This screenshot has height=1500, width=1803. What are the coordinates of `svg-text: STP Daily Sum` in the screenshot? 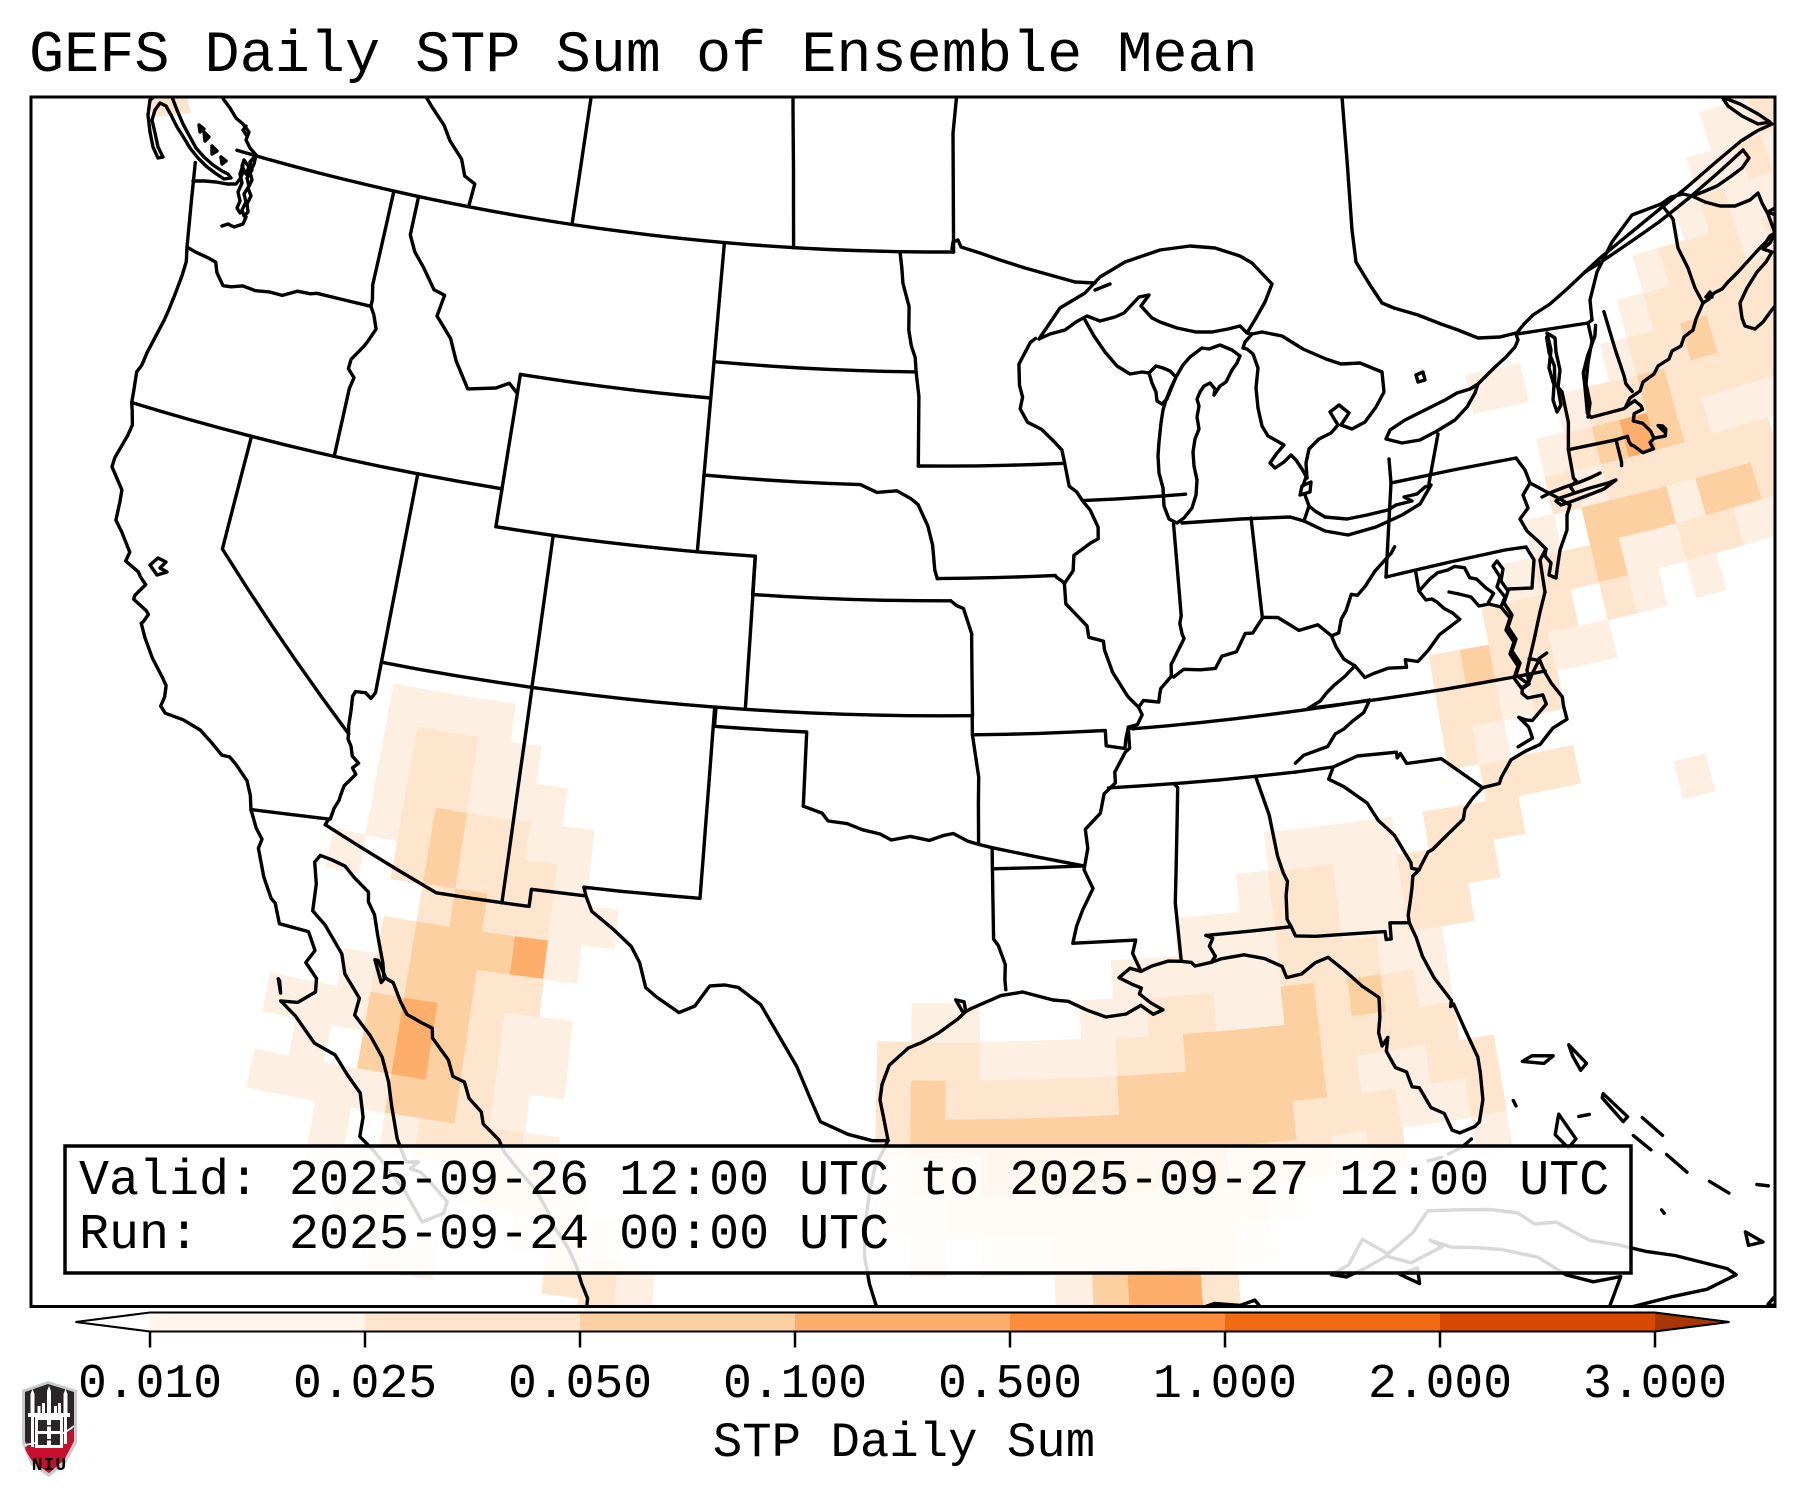 It's located at (904, 1443).